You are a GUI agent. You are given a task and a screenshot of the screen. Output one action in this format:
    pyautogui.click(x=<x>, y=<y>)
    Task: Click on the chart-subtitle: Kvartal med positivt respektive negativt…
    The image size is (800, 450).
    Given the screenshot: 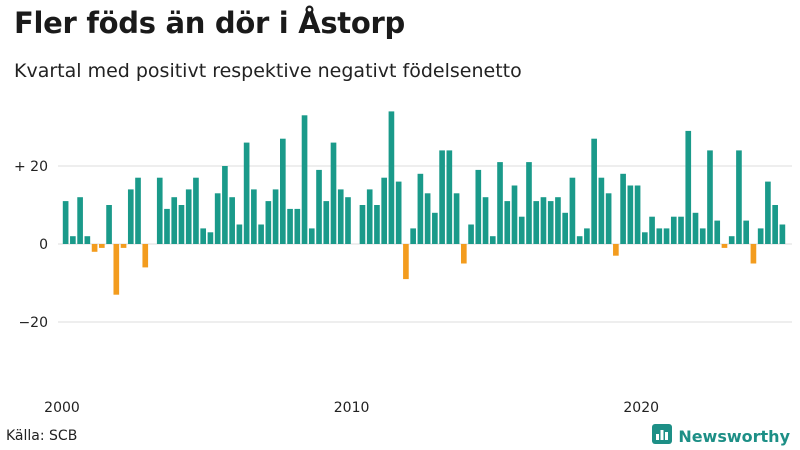 What is the action you would take?
    pyautogui.click(x=268, y=71)
    